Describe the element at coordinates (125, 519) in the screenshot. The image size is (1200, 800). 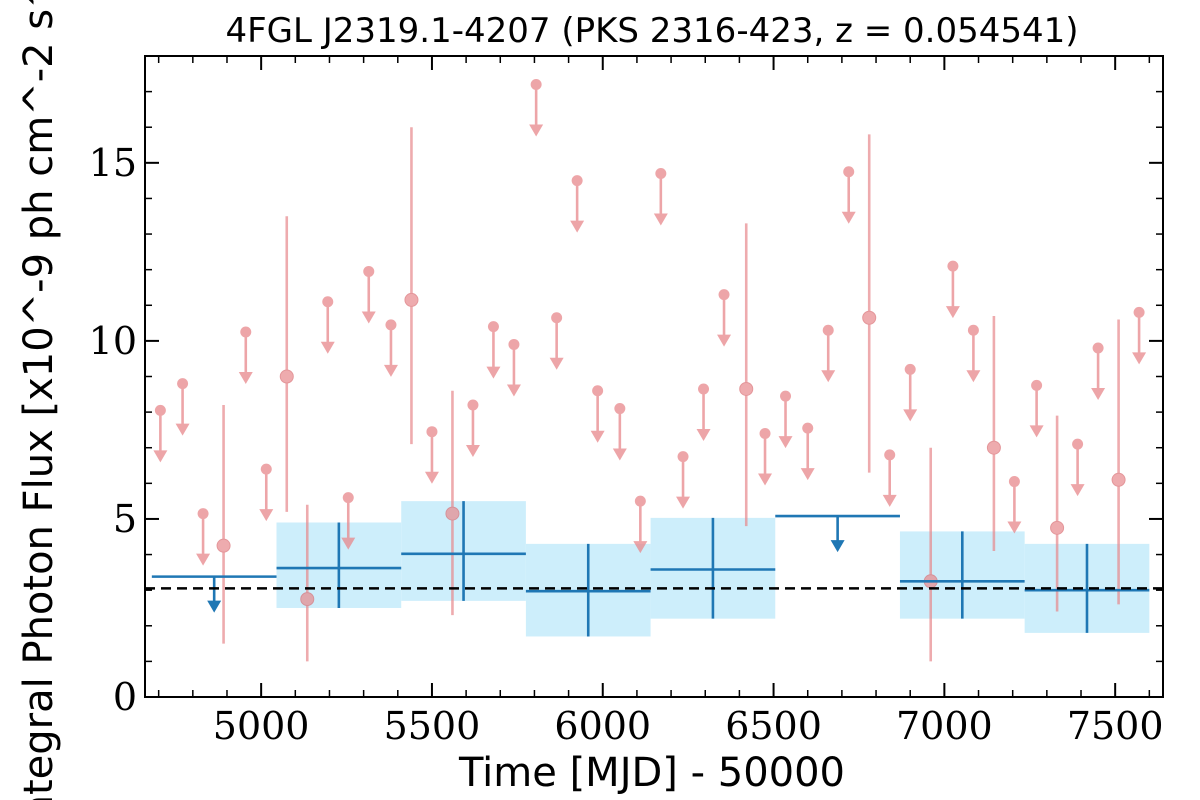
I see `y-tick-label: 5` at that location.